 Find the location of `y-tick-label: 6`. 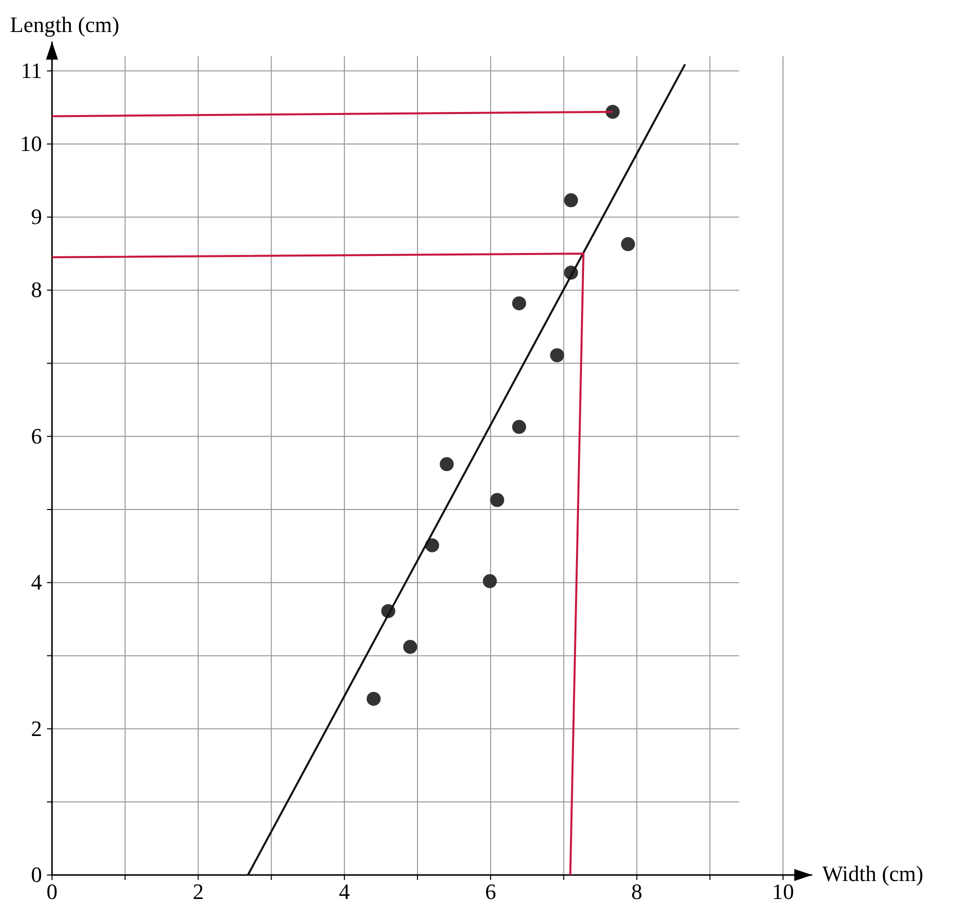

y-tick-label: 6 is located at coordinates (36, 435).